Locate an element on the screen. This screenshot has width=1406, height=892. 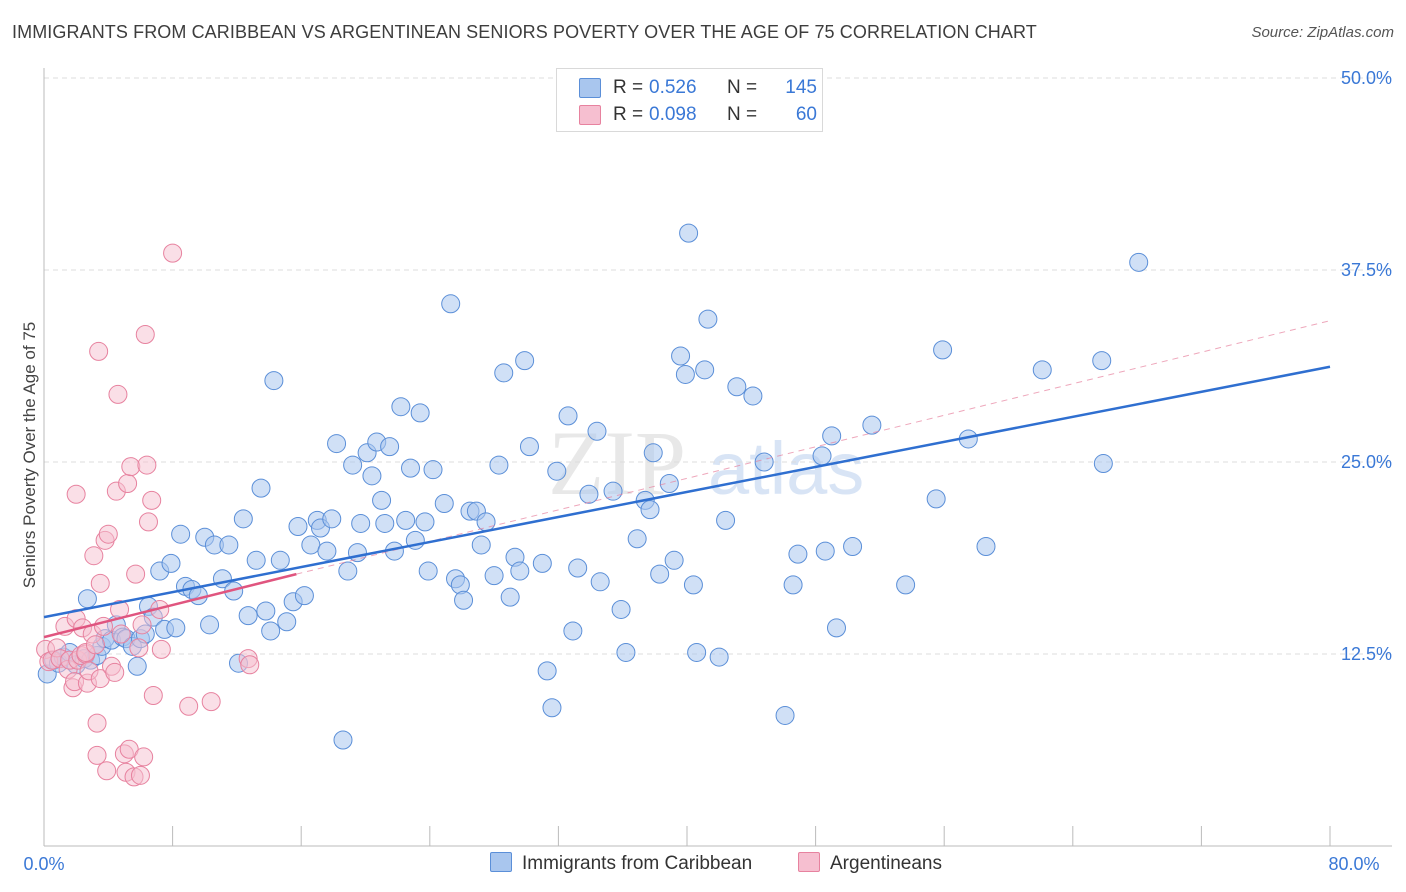
bottom-legend-swatch-pink is located at coordinates (809, 862).